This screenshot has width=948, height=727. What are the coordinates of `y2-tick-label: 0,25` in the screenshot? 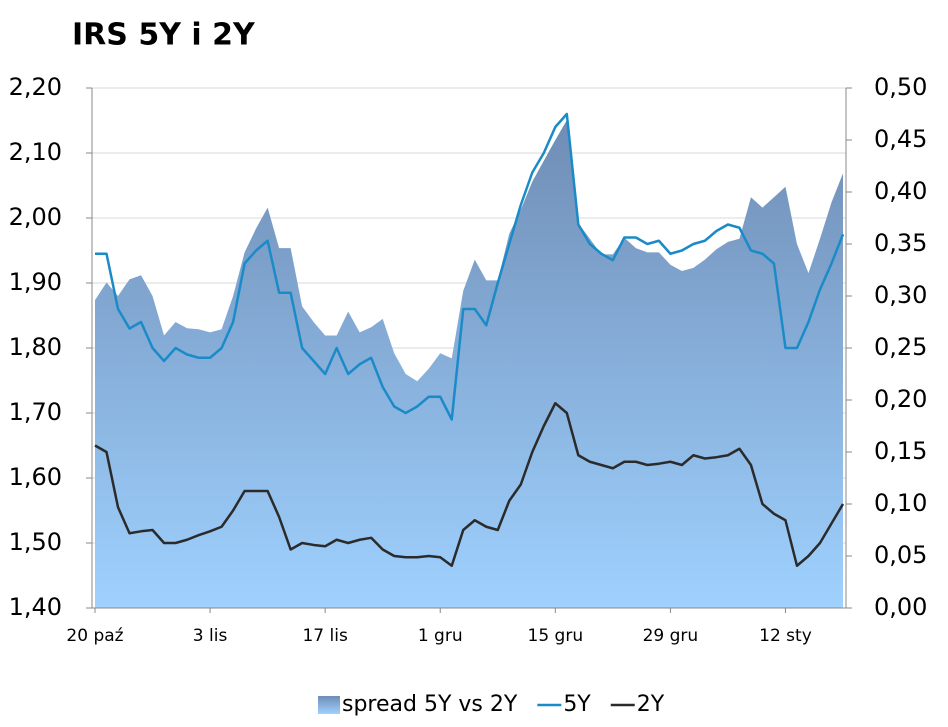 It's located at (900, 347).